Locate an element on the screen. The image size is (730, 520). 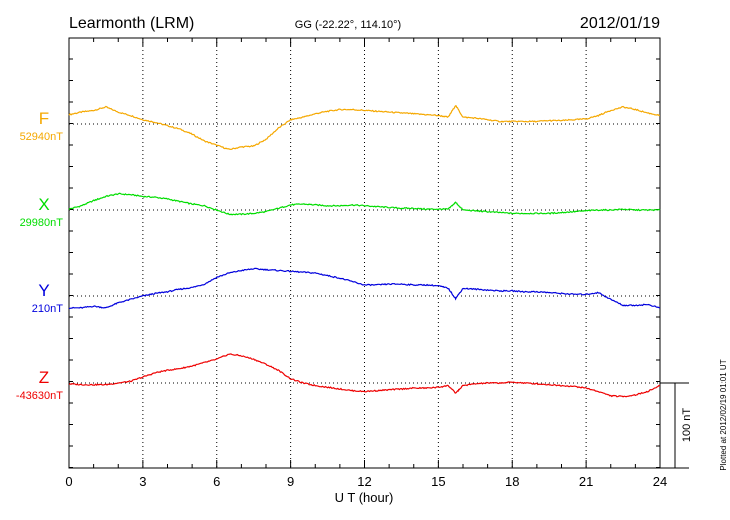
series-line-z is located at coordinates (364, 375).